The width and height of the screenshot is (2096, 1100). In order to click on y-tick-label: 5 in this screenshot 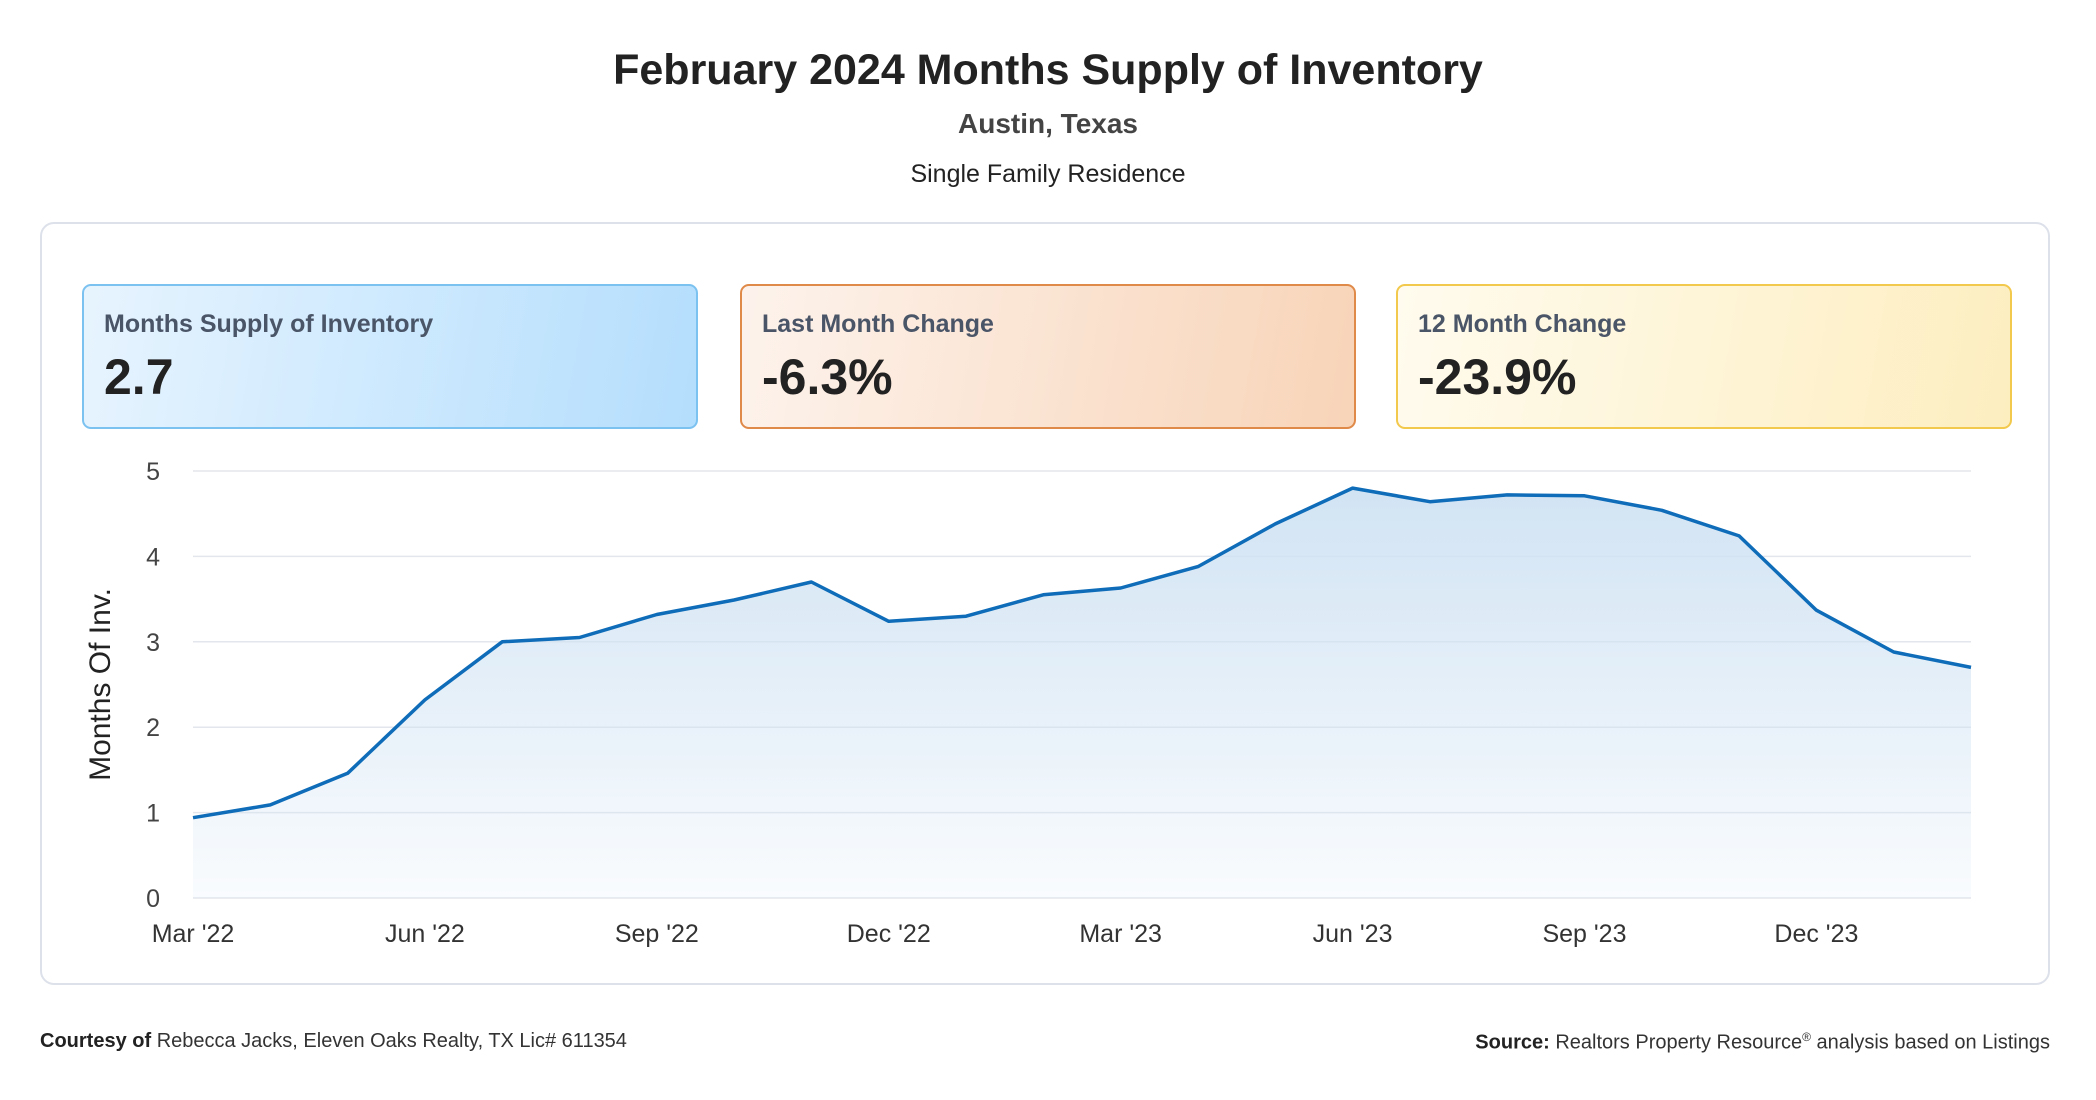, I will do `click(153, 472)`.